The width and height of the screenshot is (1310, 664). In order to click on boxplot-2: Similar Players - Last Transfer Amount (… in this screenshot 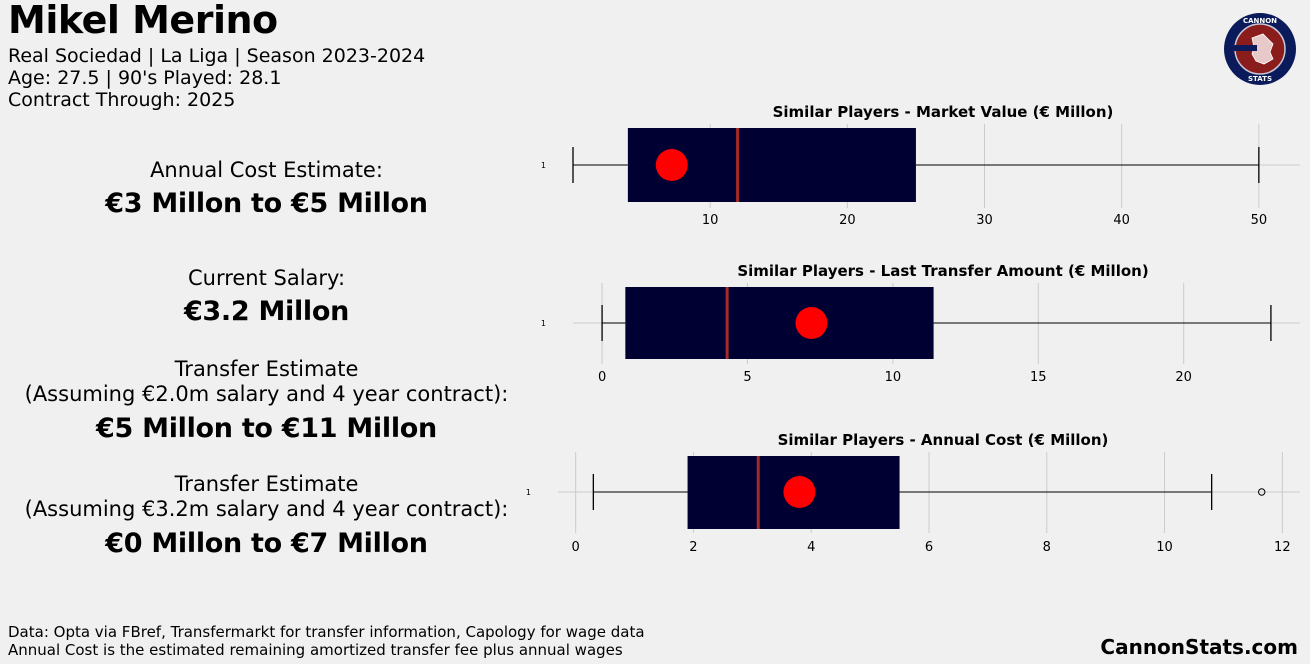, I will do `click(920, 323)`.